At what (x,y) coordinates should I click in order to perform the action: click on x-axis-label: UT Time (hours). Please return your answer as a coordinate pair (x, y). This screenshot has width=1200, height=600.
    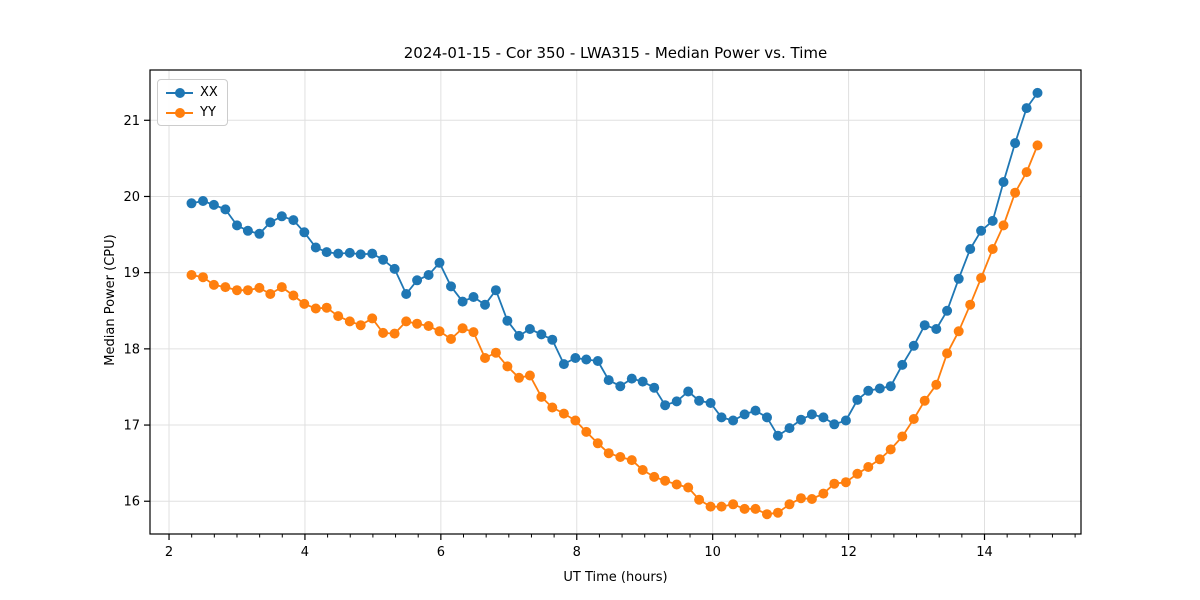
    Looking at the image, I should click on (615, 577).